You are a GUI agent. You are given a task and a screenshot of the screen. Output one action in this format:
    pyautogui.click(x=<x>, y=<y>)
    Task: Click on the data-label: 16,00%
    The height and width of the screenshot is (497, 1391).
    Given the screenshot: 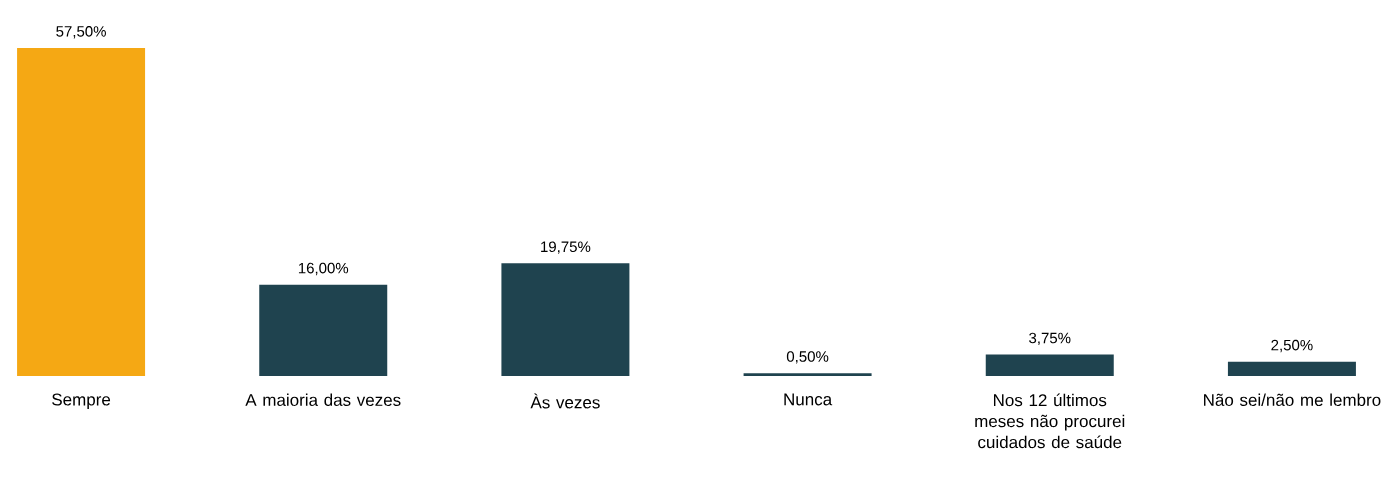 What is the action you would take?
    pyautogui.click(x=323, y=269)
    